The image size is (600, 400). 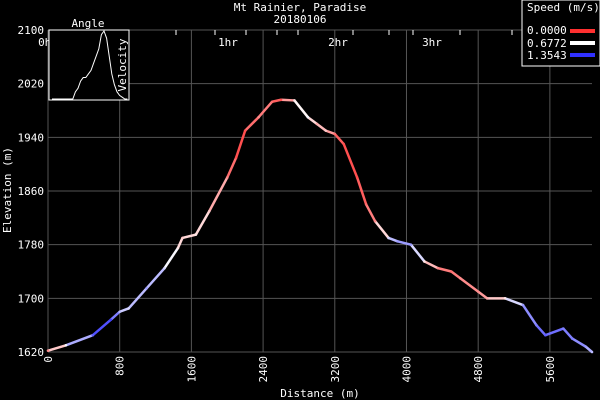 I want to click on legend-label: 0.6772, so click(x=547, y=43).